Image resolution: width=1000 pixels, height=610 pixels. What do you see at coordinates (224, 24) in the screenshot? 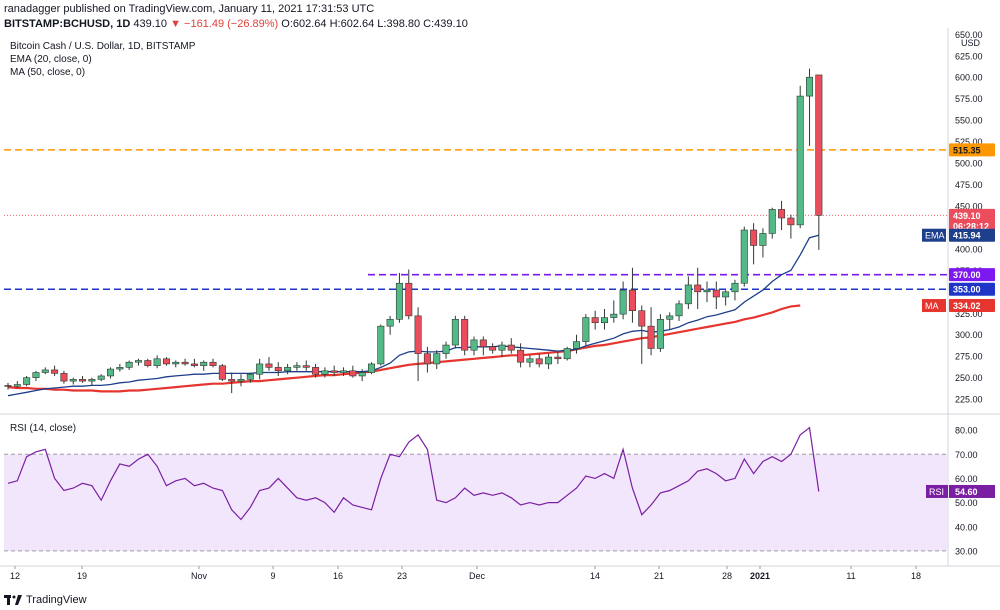
I see `price-change: ▼ −161.49 (−26.89%)` at bounding box center [224, 24].